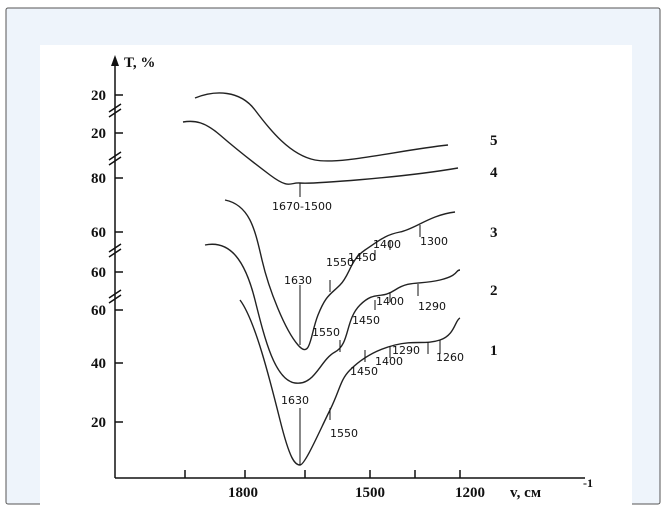  What do you see at coordinates (98, 259) in the screenshot?
I see `y-tick-labels: 20 20 80 60 60 60 40 20` at bounding box center [98, 259].